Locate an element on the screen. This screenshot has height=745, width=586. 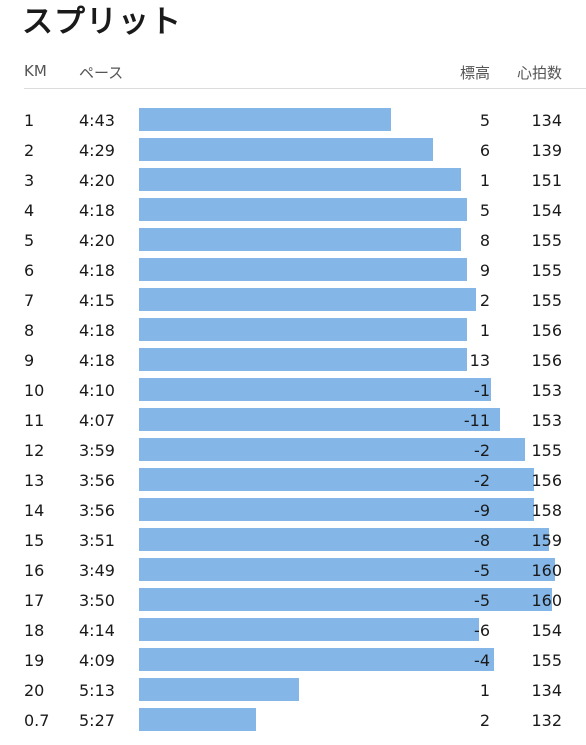
split-row: 20 5:13 1 134 is located at coordinates (293, 691).